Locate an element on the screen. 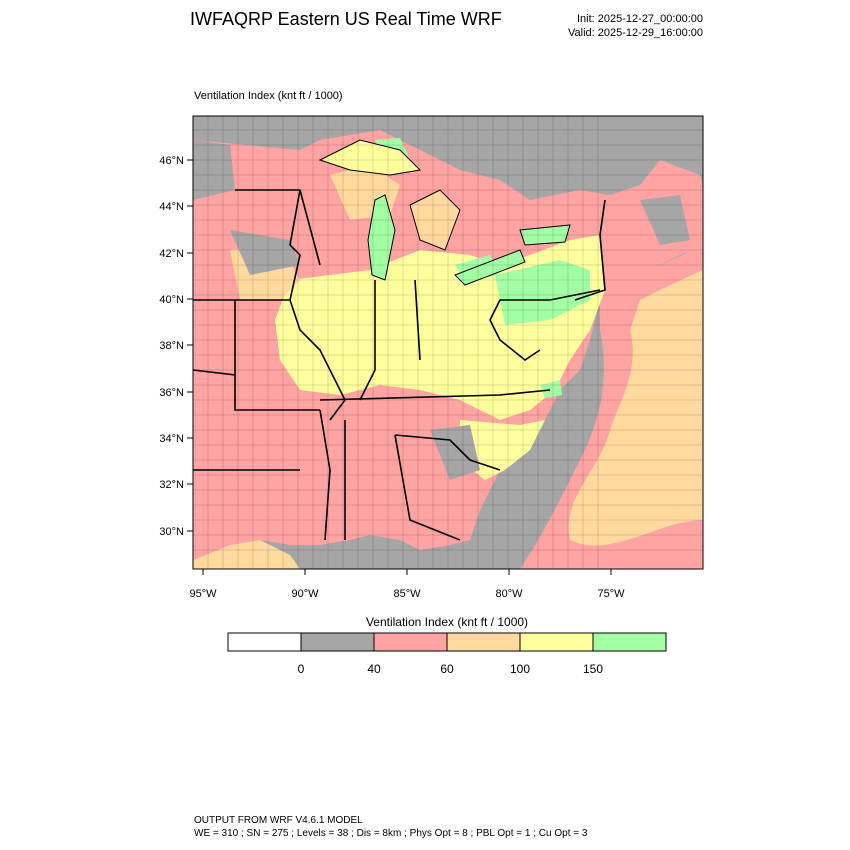 This screenshot has width=850, height=850. lake-superior is located at coordinates (370, 157).